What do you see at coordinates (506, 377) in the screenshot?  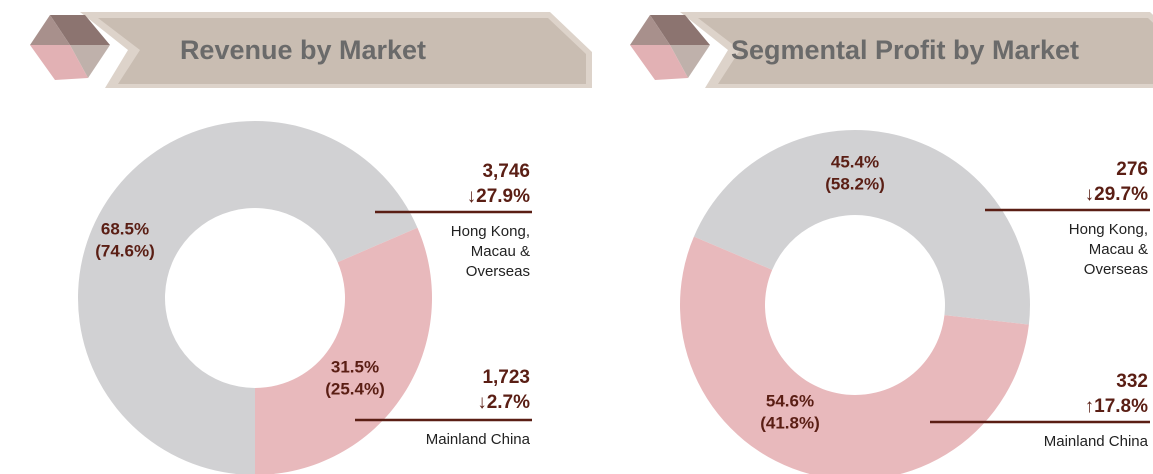 I see `amount-label: 1,723` at bounding box center [506, 377].